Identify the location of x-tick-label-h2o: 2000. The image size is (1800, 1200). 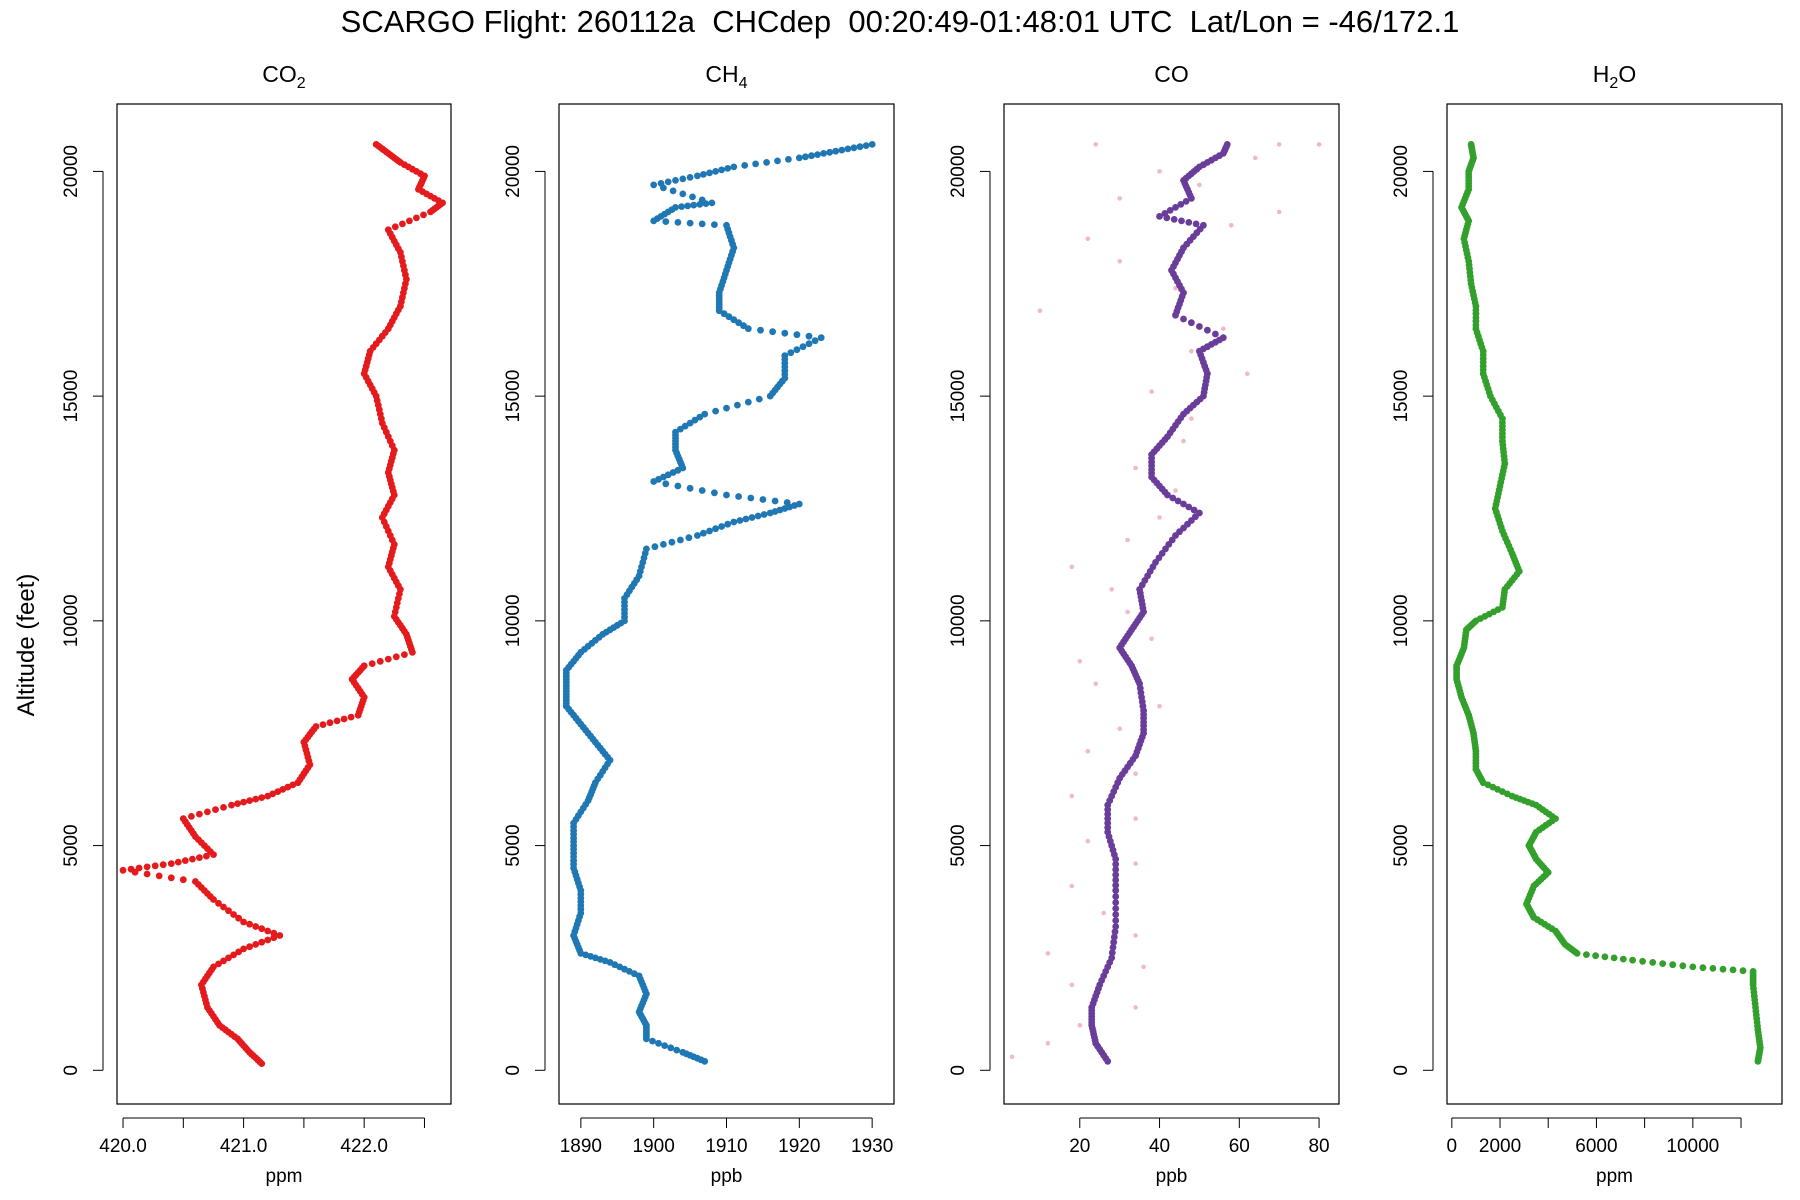
(1500, 1146).